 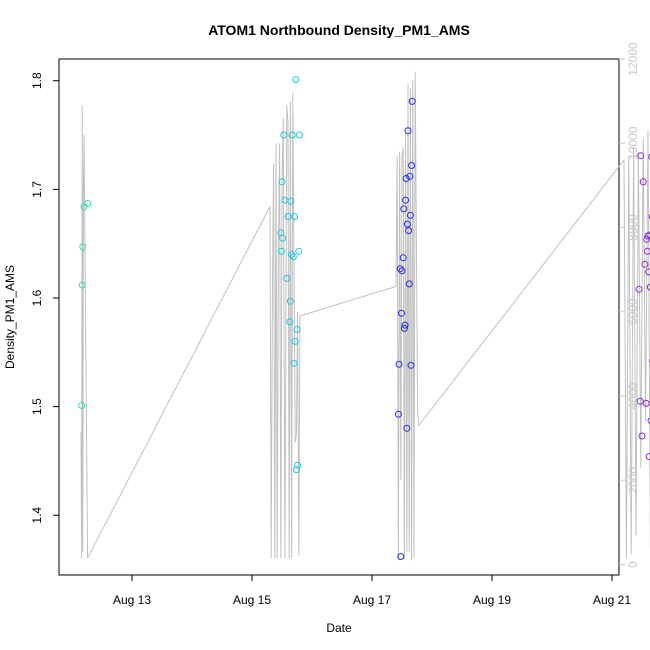 What do you see at coordinates (339, 628) in the screenshot?
I see `x-axis-label: Date` at bounding box center [339, 628].